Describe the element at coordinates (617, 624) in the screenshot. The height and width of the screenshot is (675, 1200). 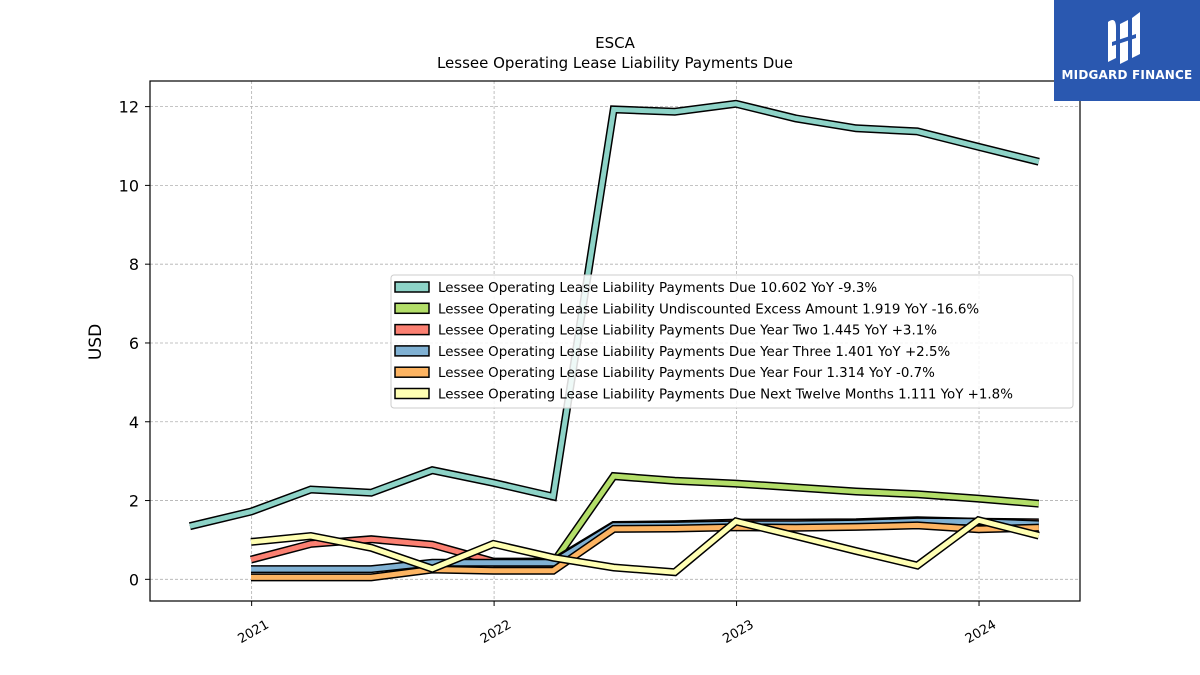
I see `x-axis: 2021 2022 2023 2024` at that location.